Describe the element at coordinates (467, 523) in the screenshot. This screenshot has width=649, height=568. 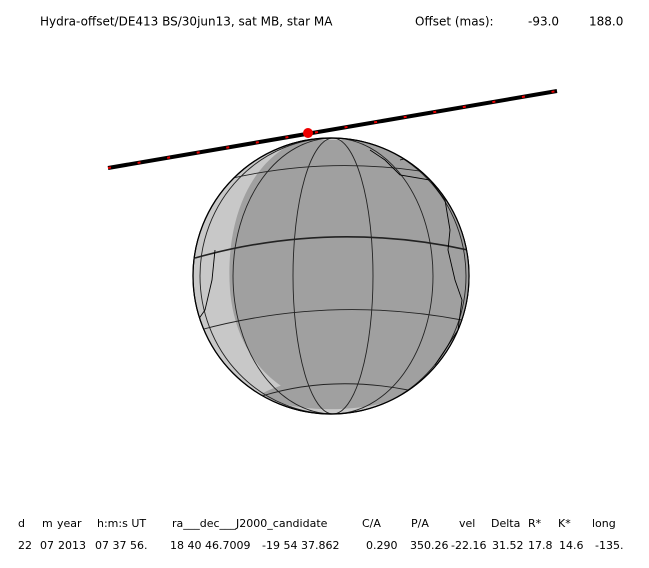
I see `table-header: vel` at that location.